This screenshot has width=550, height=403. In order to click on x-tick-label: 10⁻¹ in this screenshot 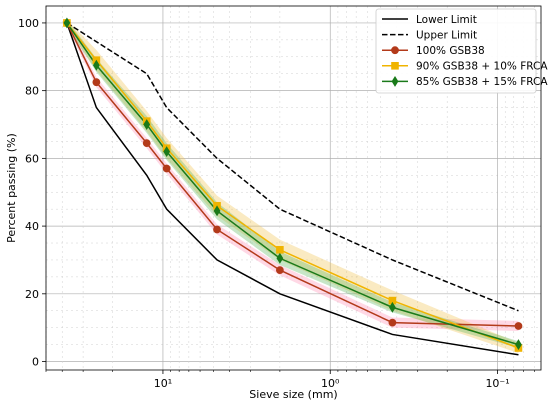, I will do `click(497, 383)`.